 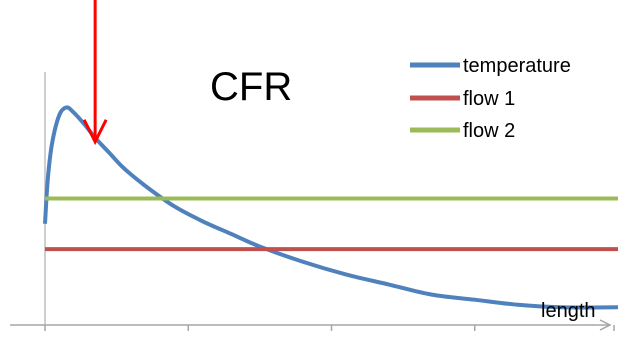 I want to click on legend-label-flow-1: flow 1, so click(x=489, y=99).